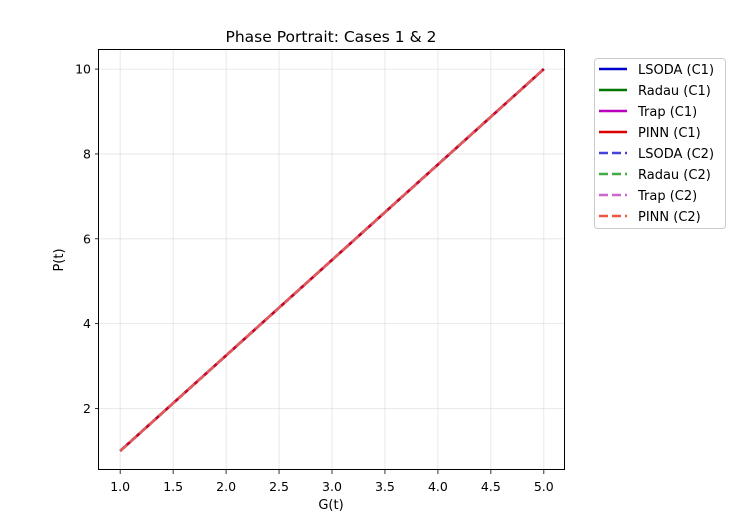  What do you see at coordinates (667, 112) in the screenshot?
I see `legend-label: Trap (C1)` at bounding box center [667, 112].